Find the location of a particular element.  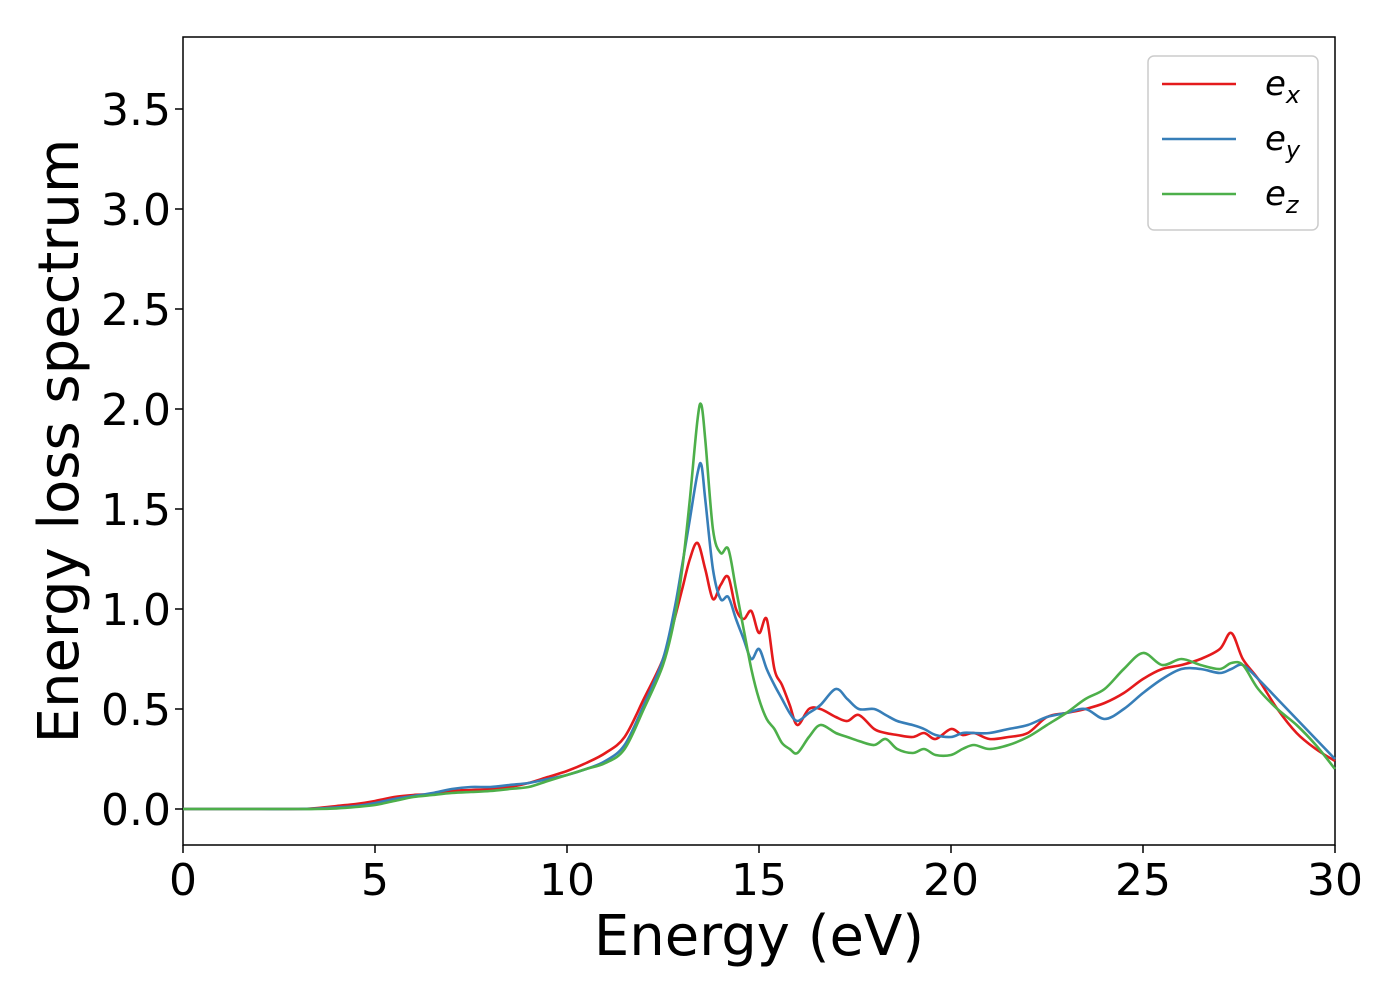

x-tick-label: 0 is located at coordinates (183, 880).